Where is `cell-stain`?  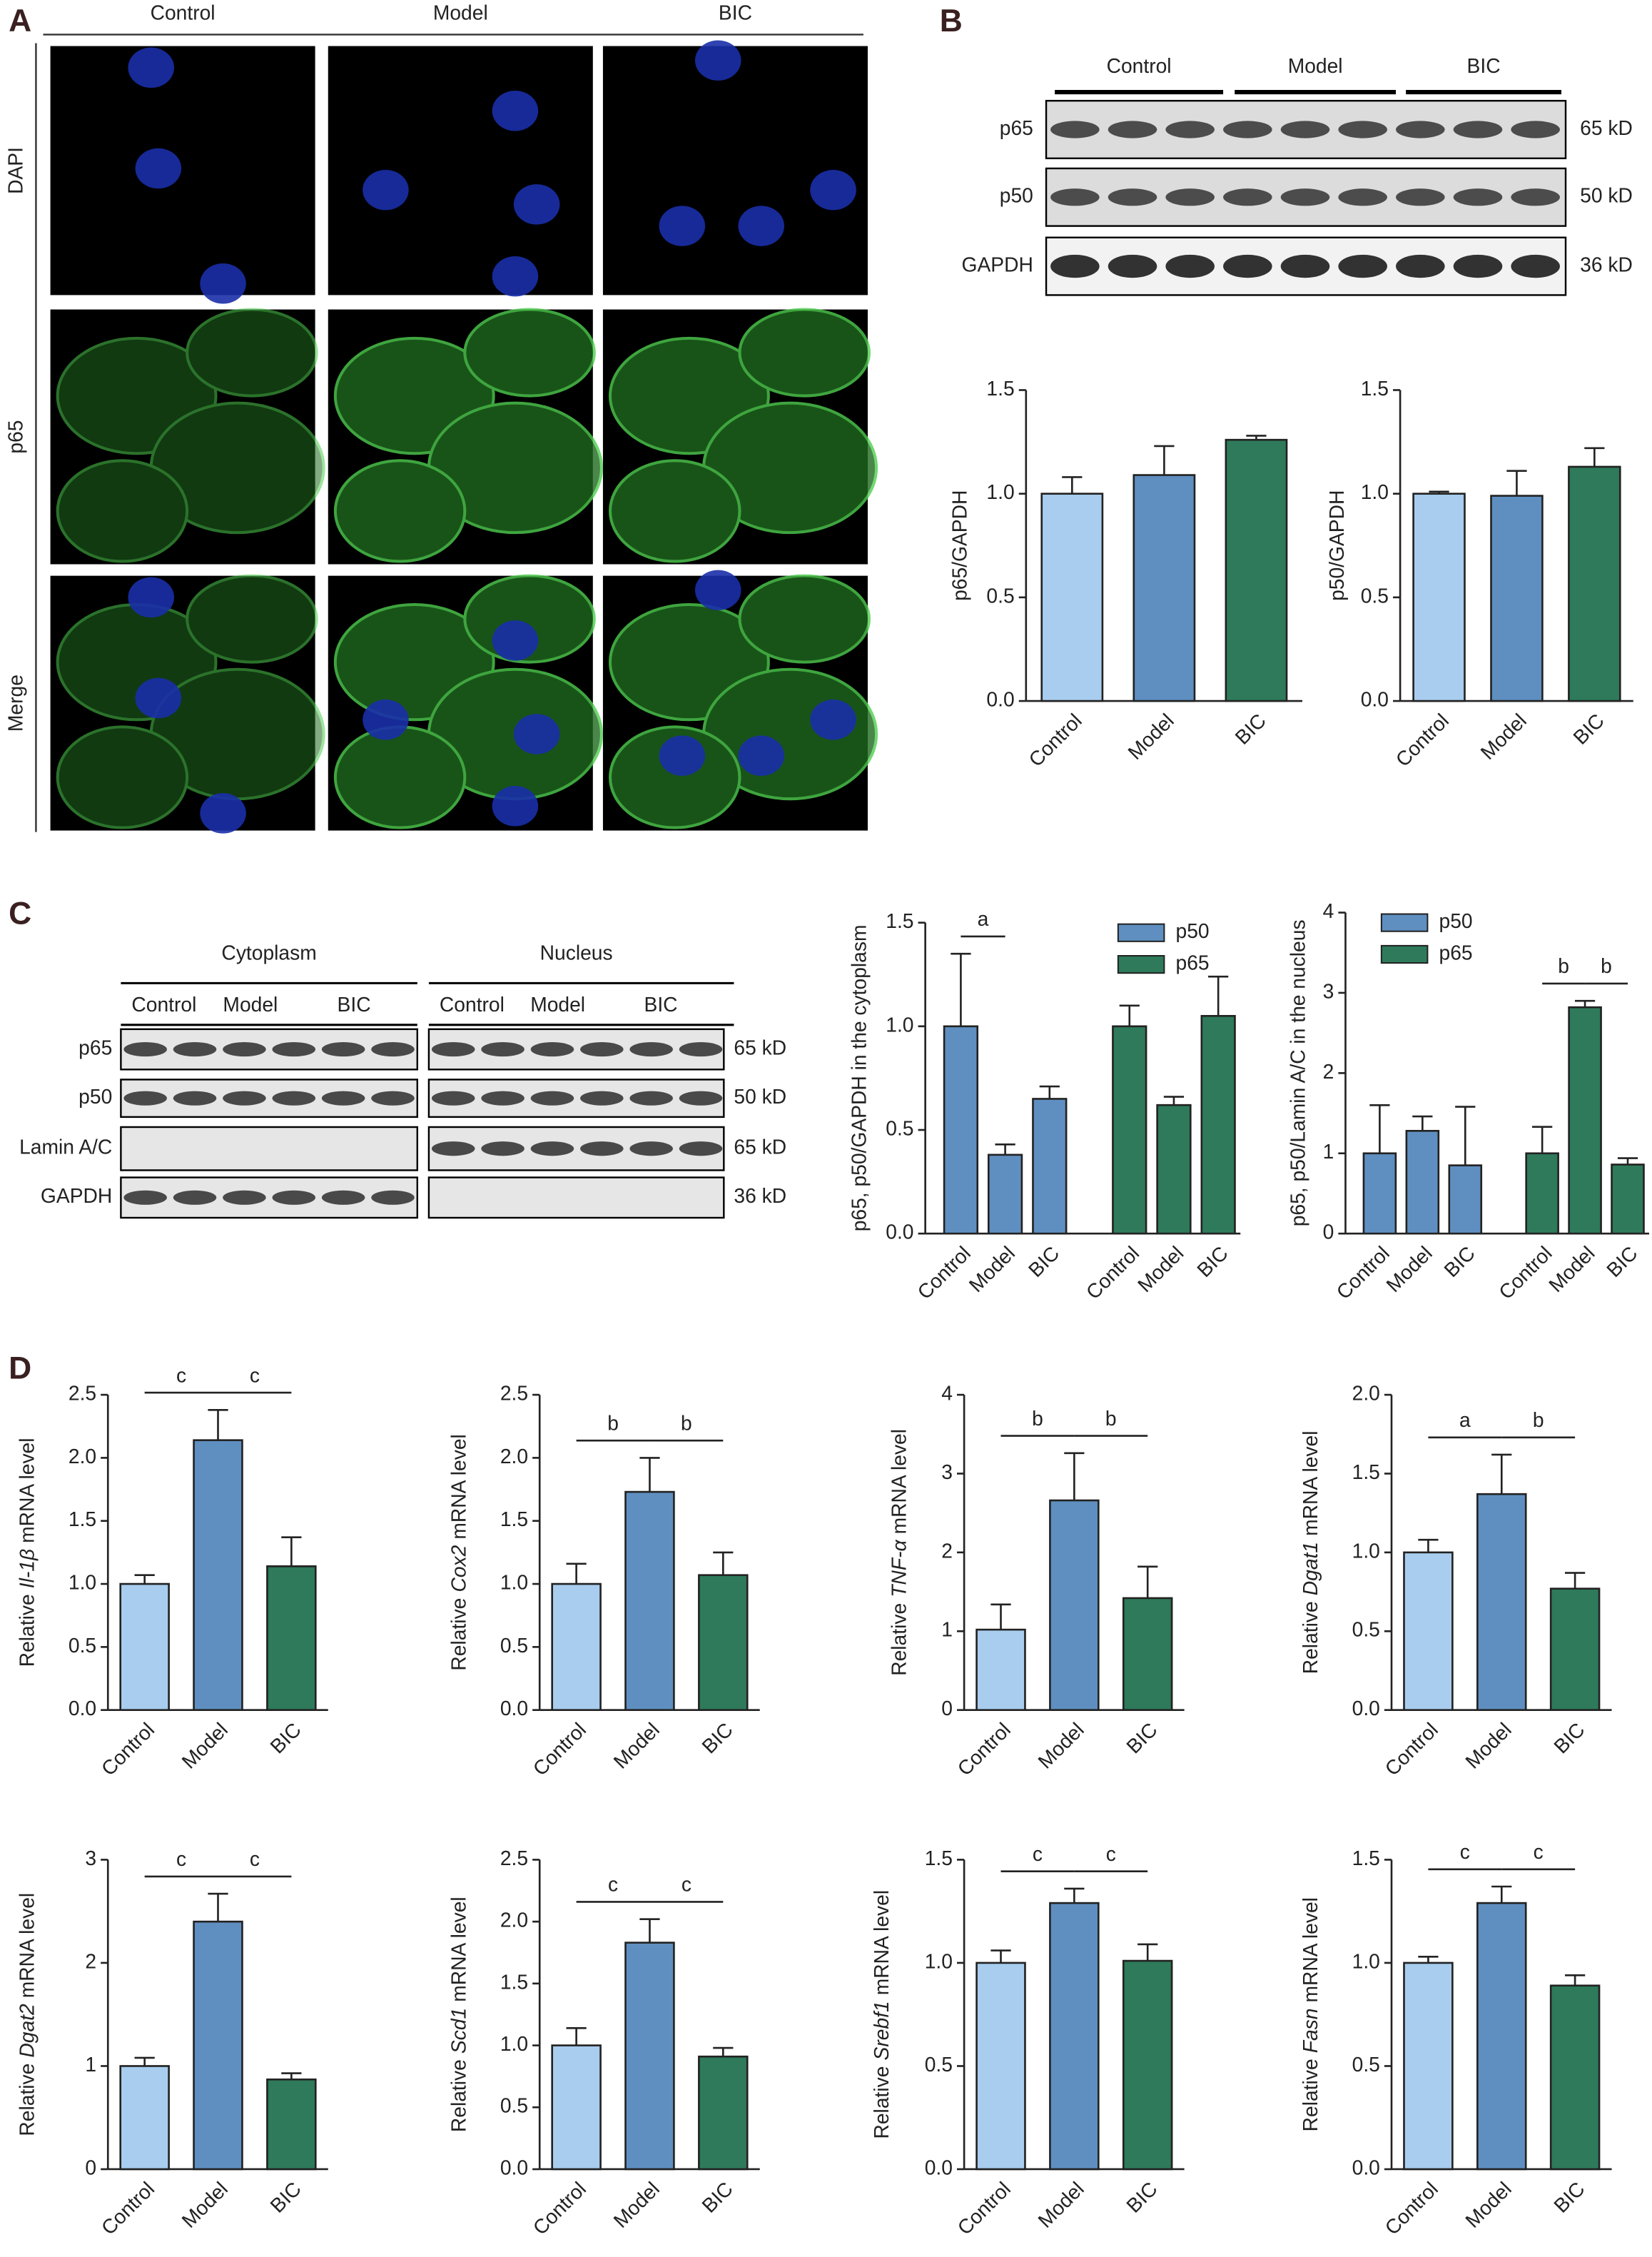 cell-stain is located at coordinates (190, 435).